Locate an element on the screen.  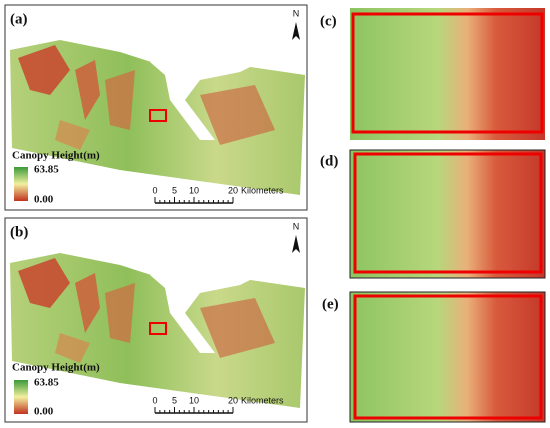
inset-label: (d) is located at coordinates (329, 161).